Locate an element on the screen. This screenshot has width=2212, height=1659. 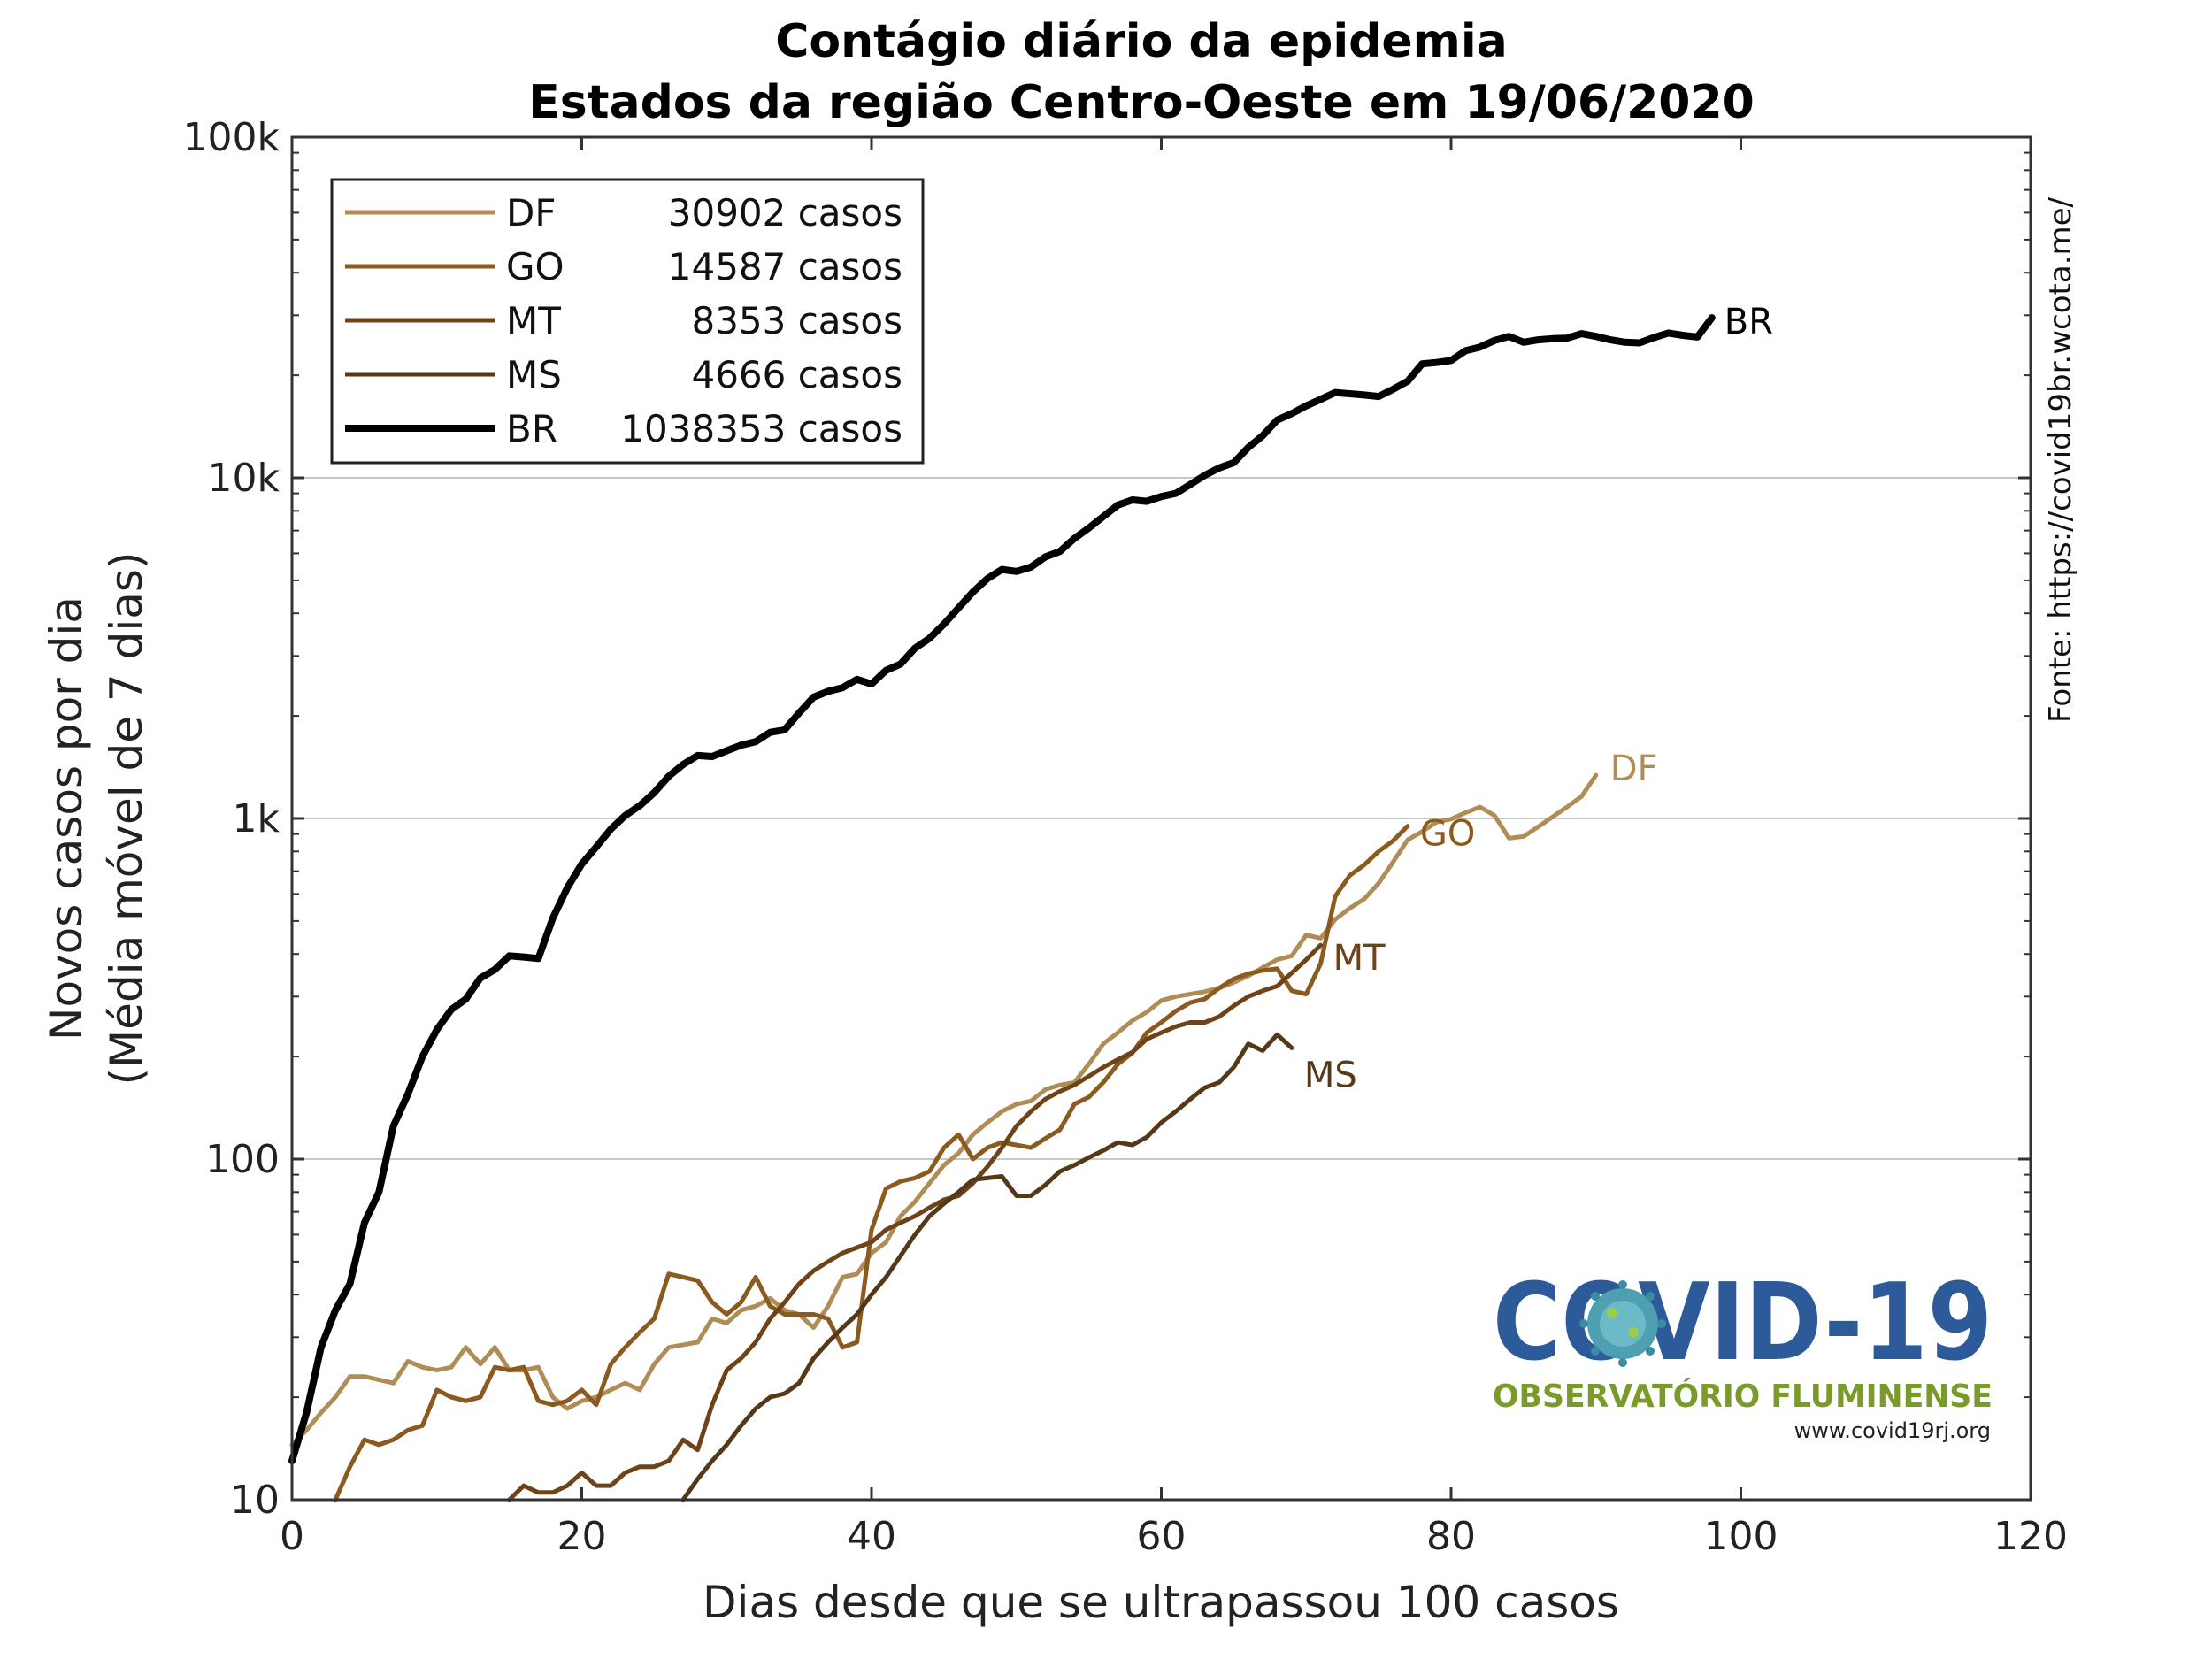
end-label-go: GO is located at coordinates (1447, 835).